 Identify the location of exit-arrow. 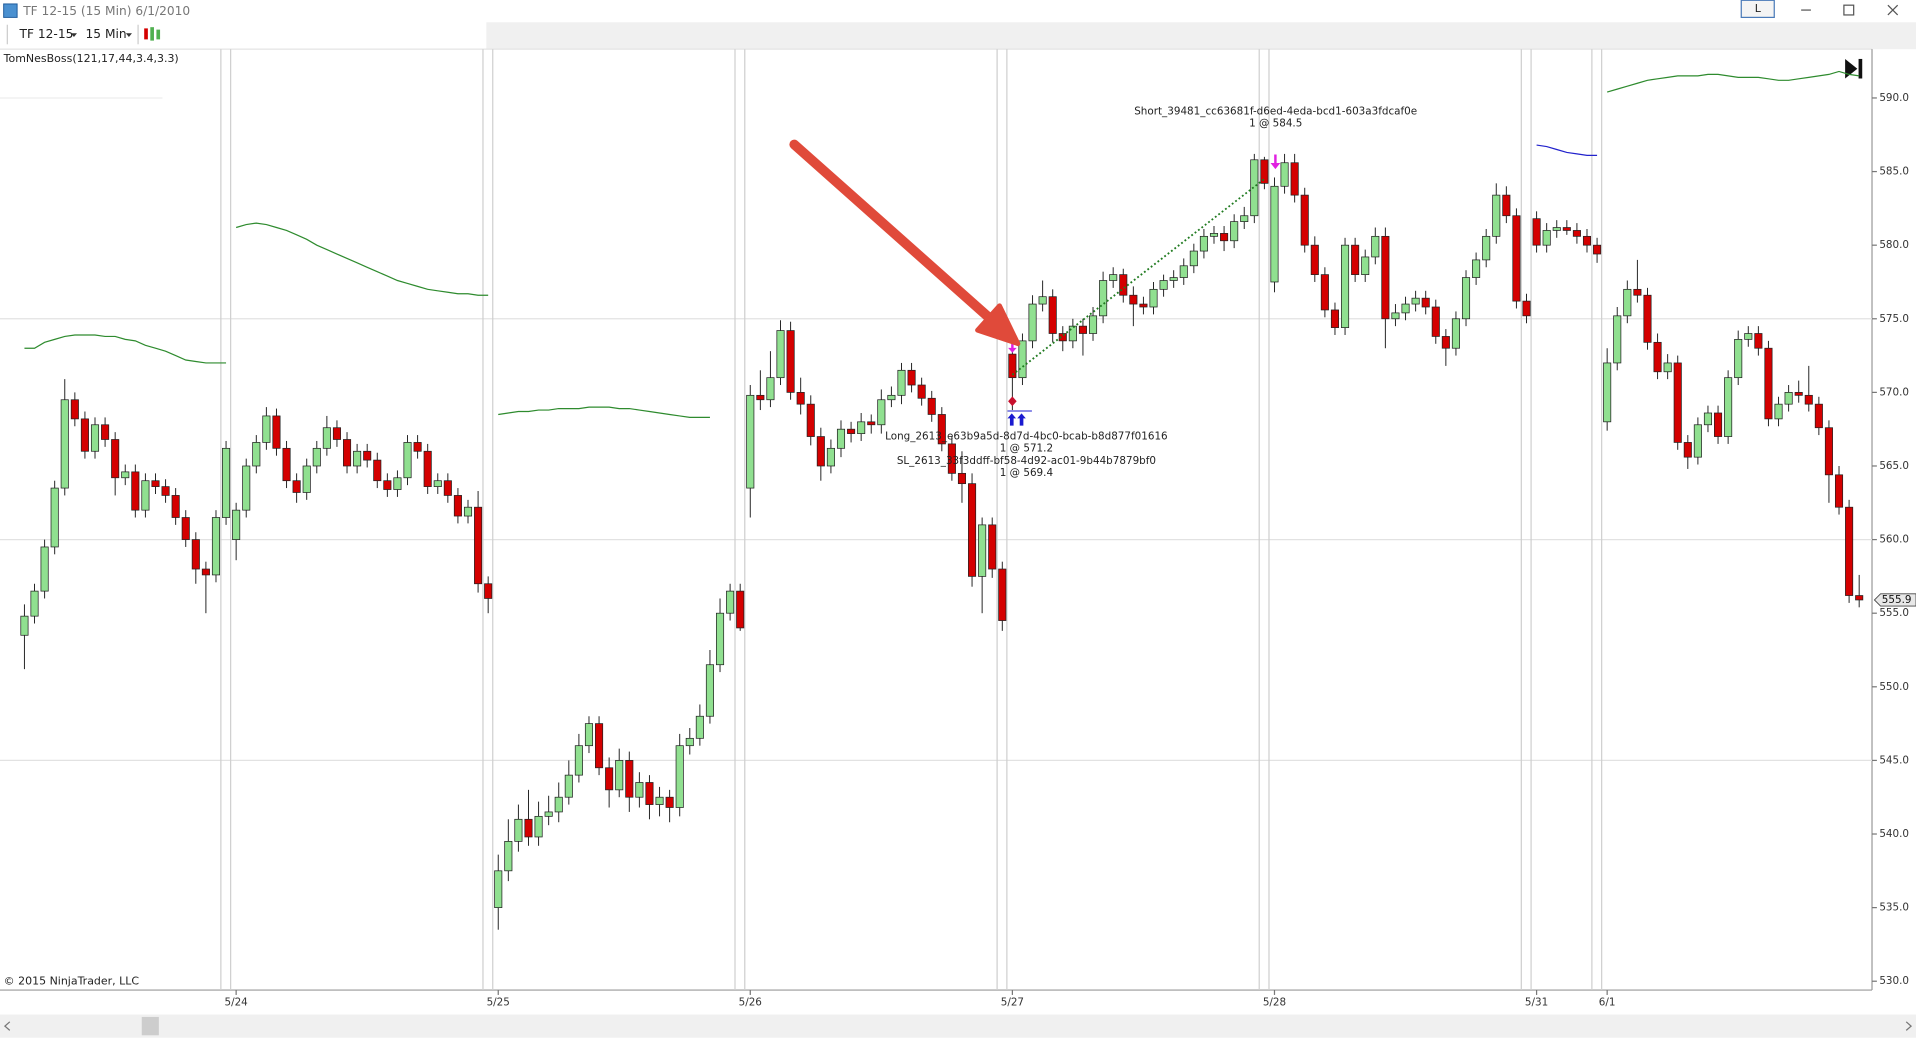
(1275, 162).